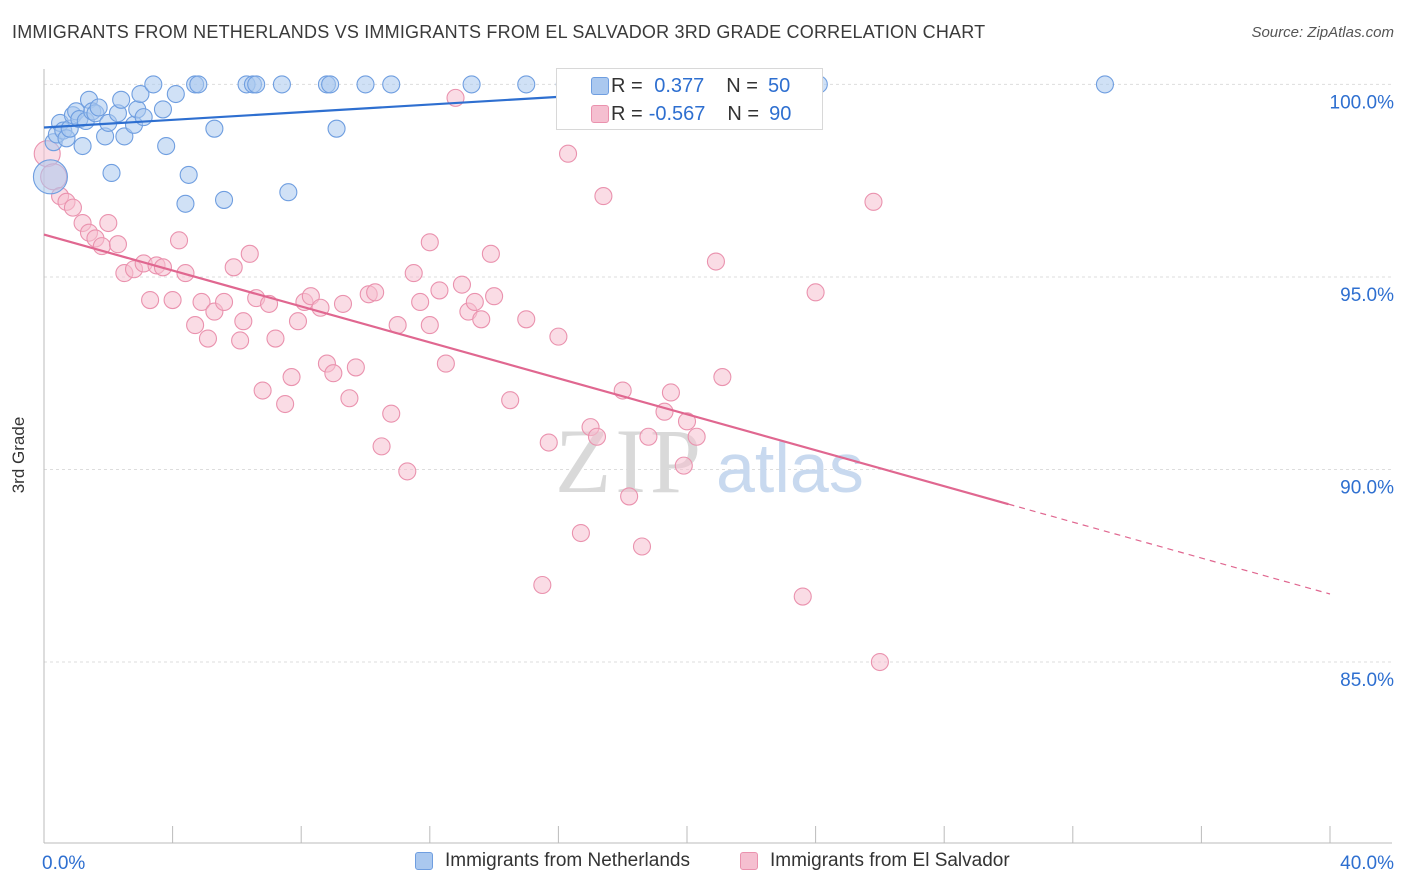  I want to click on legend-label: Immigrants from Netherlands, so click(567, 860).